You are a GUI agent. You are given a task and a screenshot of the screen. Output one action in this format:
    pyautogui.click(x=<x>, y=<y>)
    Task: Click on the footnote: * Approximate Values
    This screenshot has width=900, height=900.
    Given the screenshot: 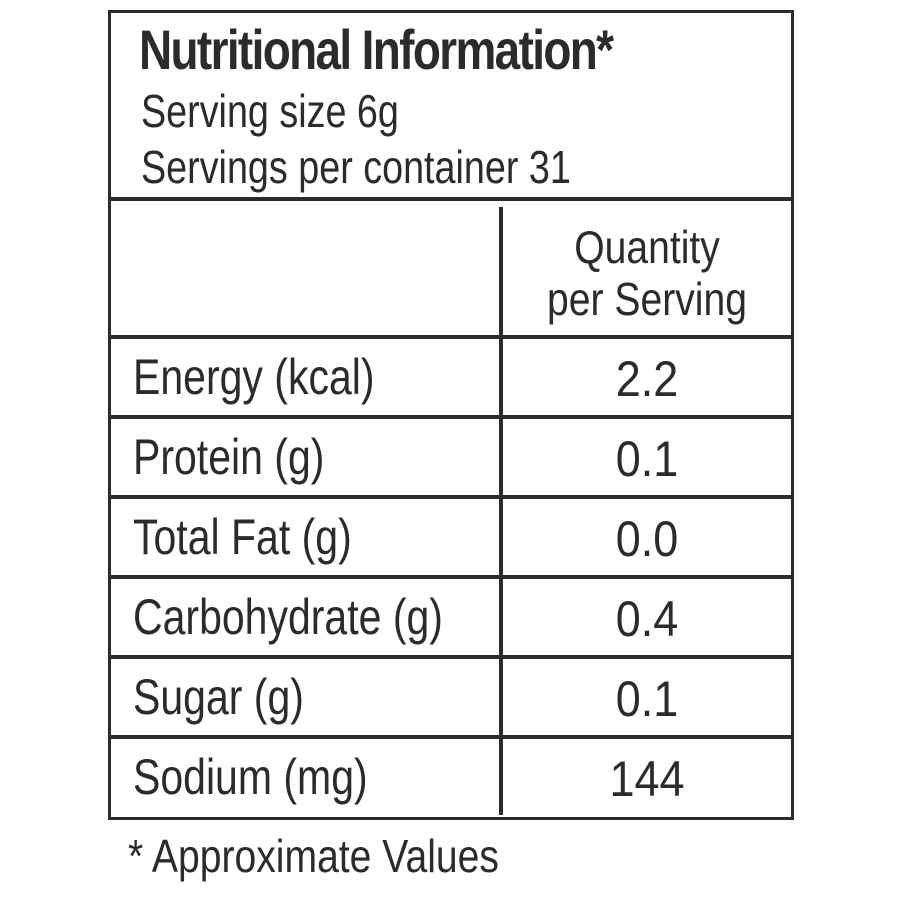 What is the action you would take?
    pyautogui.click(x=313, y=856)
    